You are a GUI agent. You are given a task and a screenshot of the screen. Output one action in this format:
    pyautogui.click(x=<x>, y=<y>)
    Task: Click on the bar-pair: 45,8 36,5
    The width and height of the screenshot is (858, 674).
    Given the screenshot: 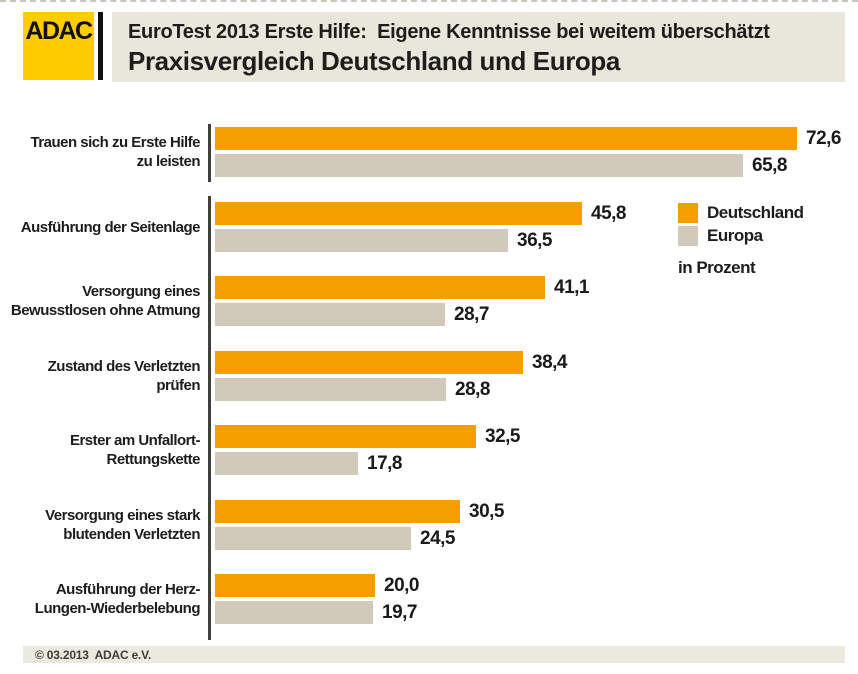 What is the action you would take?
    pyautogui.click(x=420, y=229)
    